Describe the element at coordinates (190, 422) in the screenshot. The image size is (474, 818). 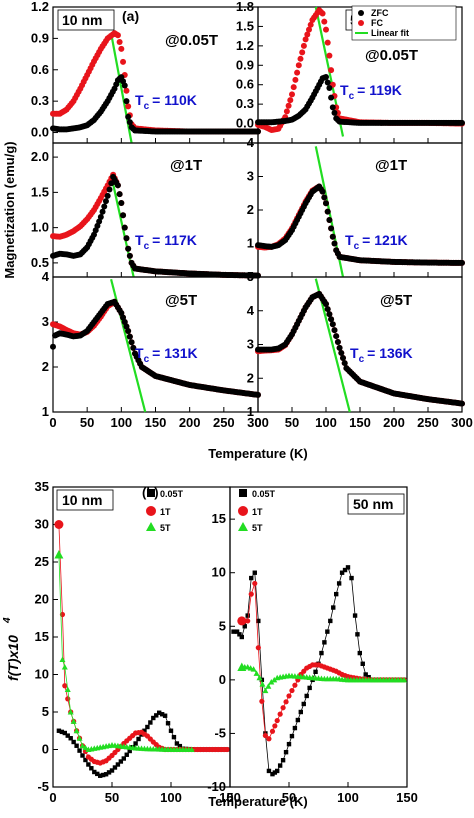
I see `x-tick-label: 200` at that location.